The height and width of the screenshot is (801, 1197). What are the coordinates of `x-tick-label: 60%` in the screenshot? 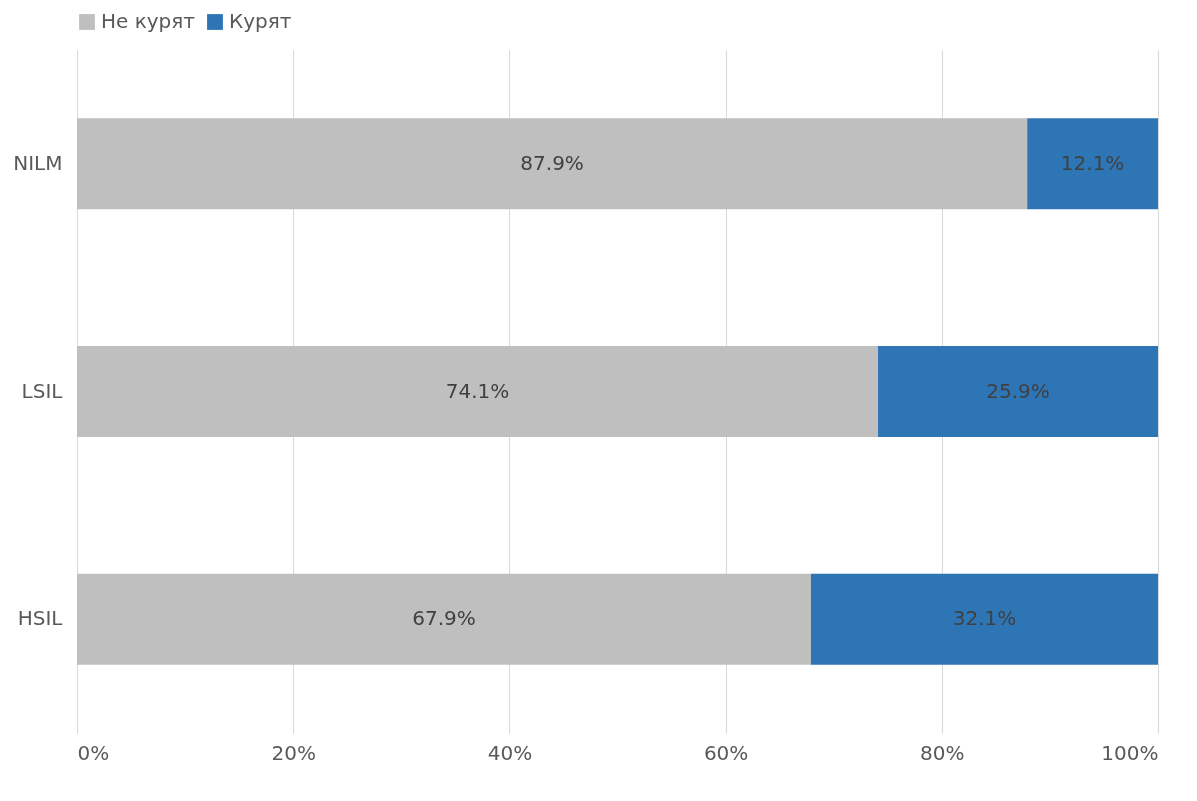 It's located at (726, 752).